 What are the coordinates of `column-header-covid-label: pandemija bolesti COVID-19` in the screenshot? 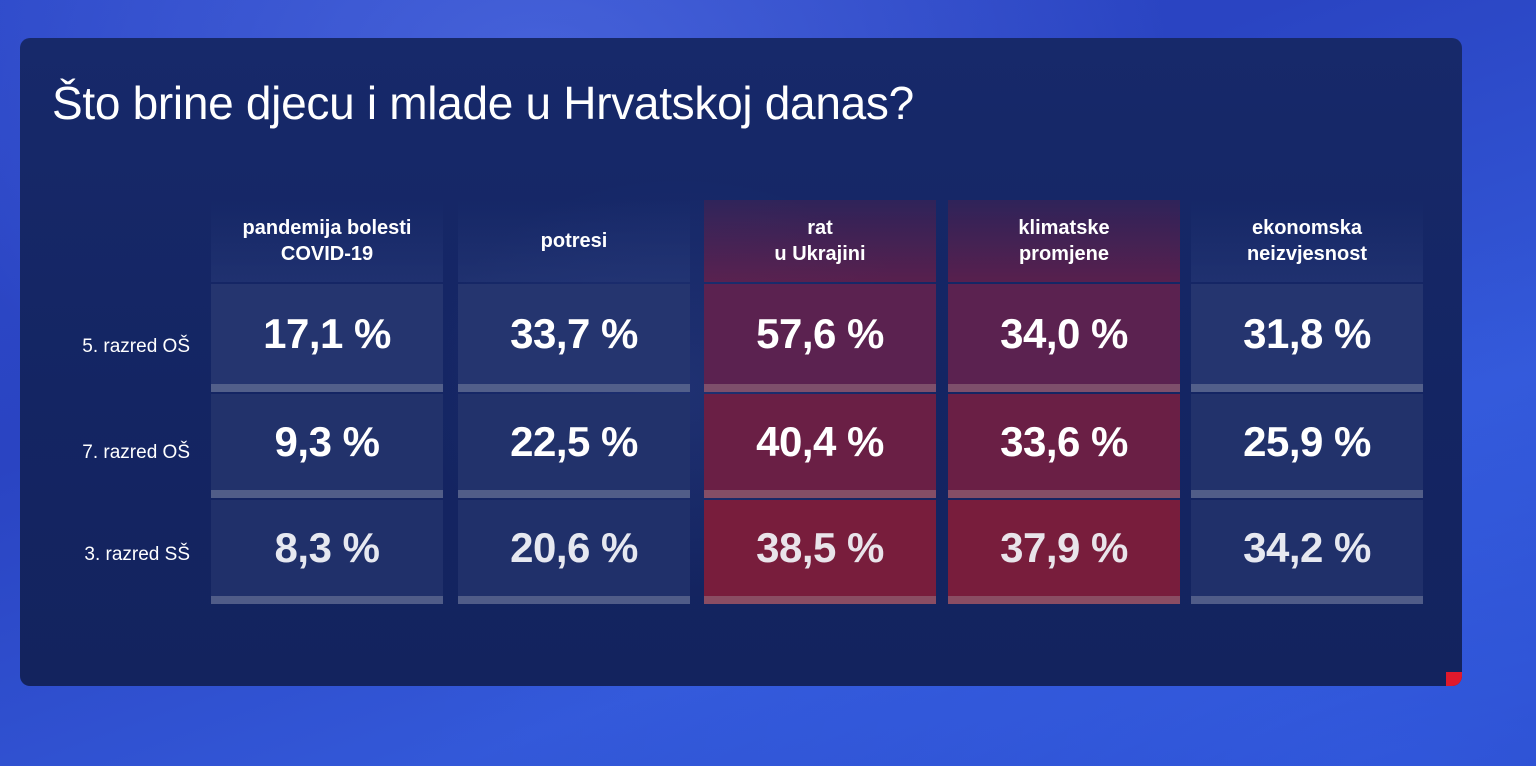 It's located at (327, 241).